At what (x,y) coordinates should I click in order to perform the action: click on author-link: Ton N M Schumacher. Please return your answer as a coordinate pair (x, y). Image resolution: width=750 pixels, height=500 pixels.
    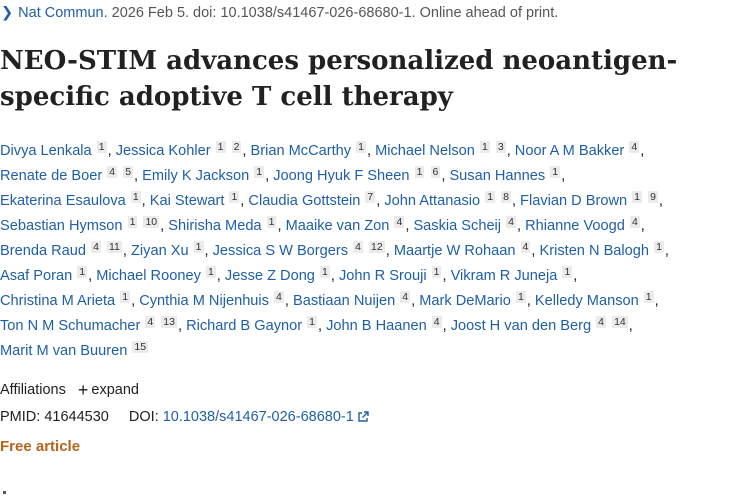
    Looking at the image, I should click on (70, 326).